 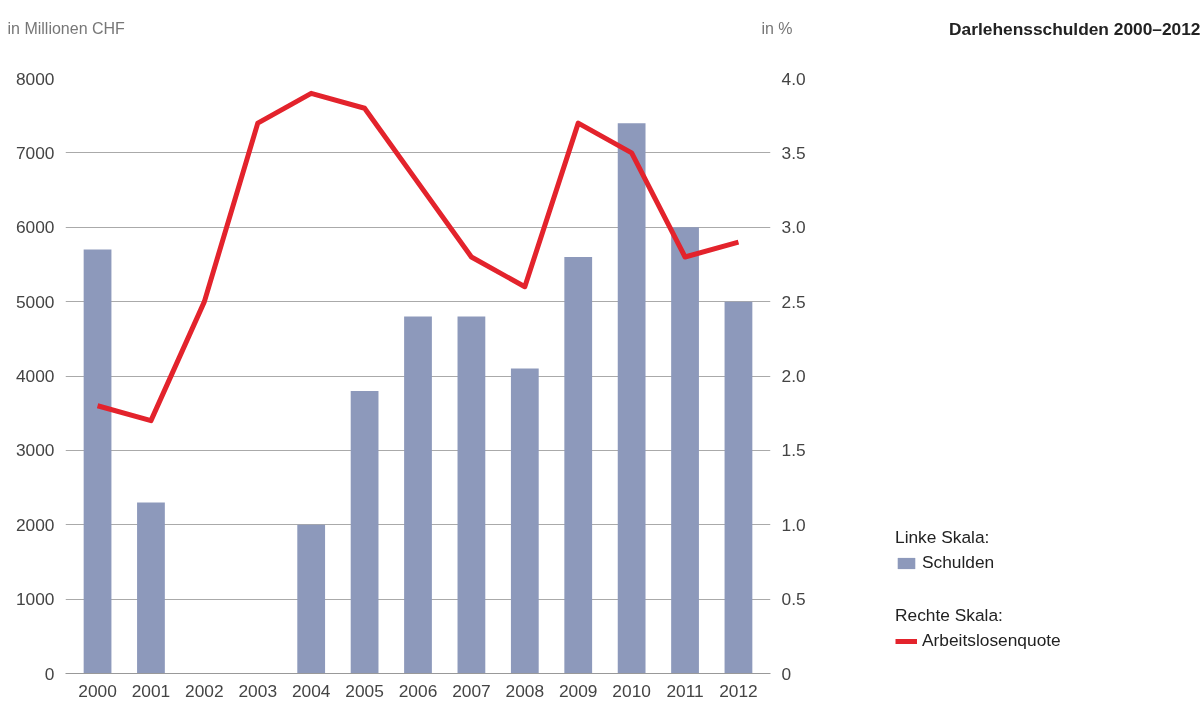 I want to click on text: Rechte Skala:, so click(x=949, y=615).